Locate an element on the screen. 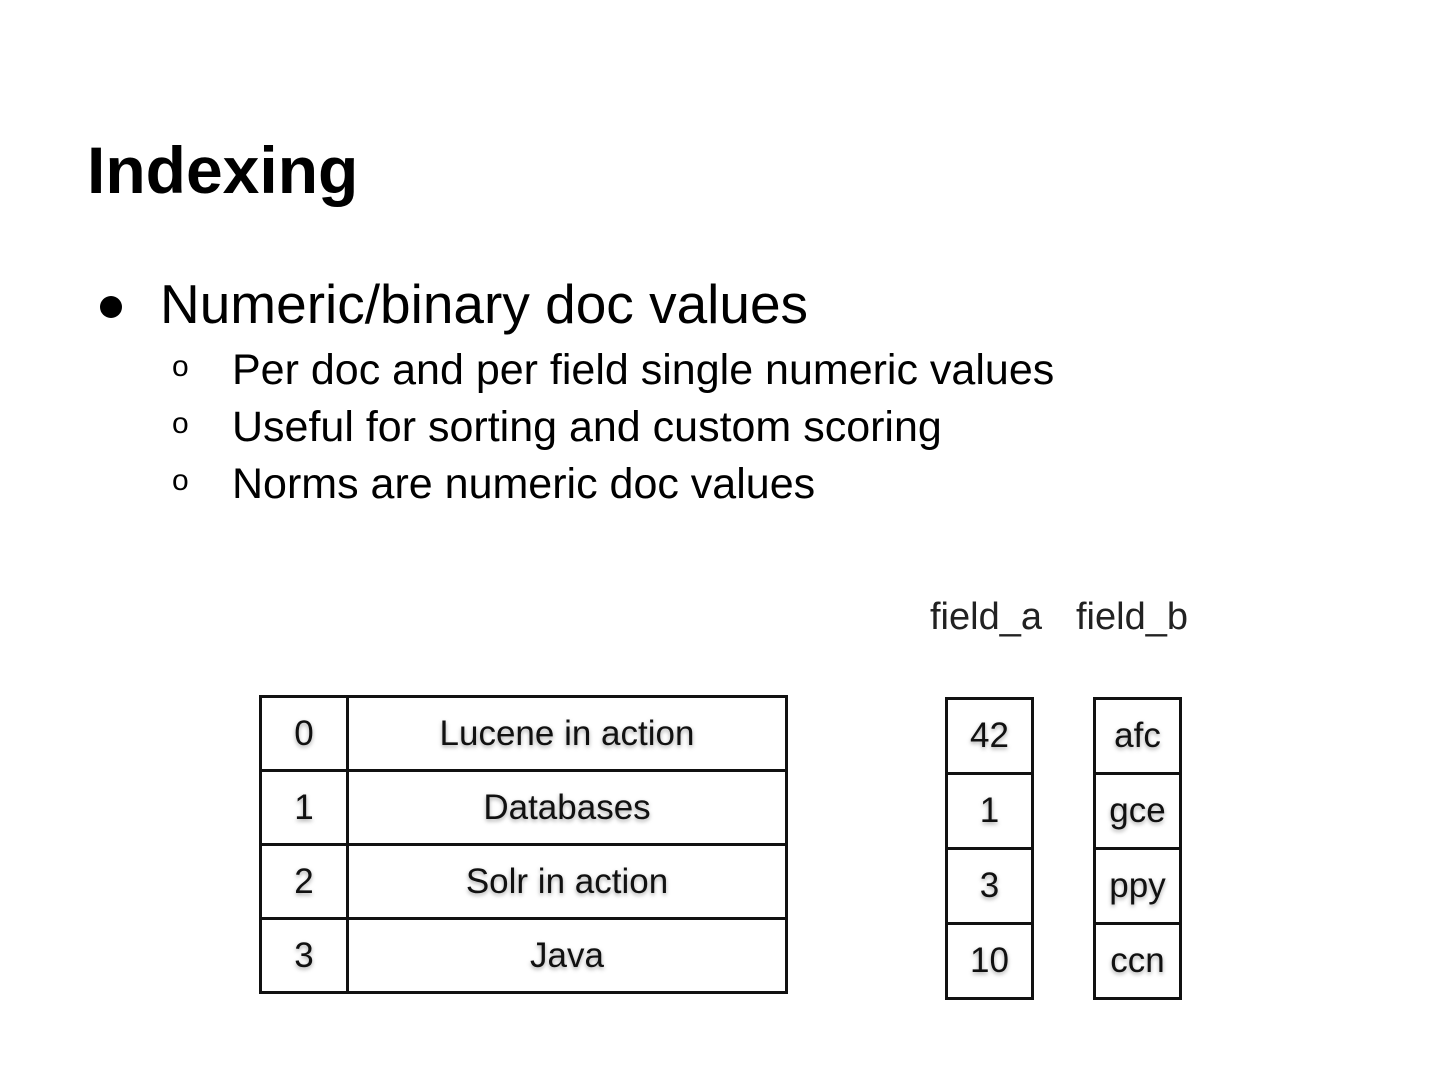  table-row: 1 Databases is located at coordinates (523, 807).